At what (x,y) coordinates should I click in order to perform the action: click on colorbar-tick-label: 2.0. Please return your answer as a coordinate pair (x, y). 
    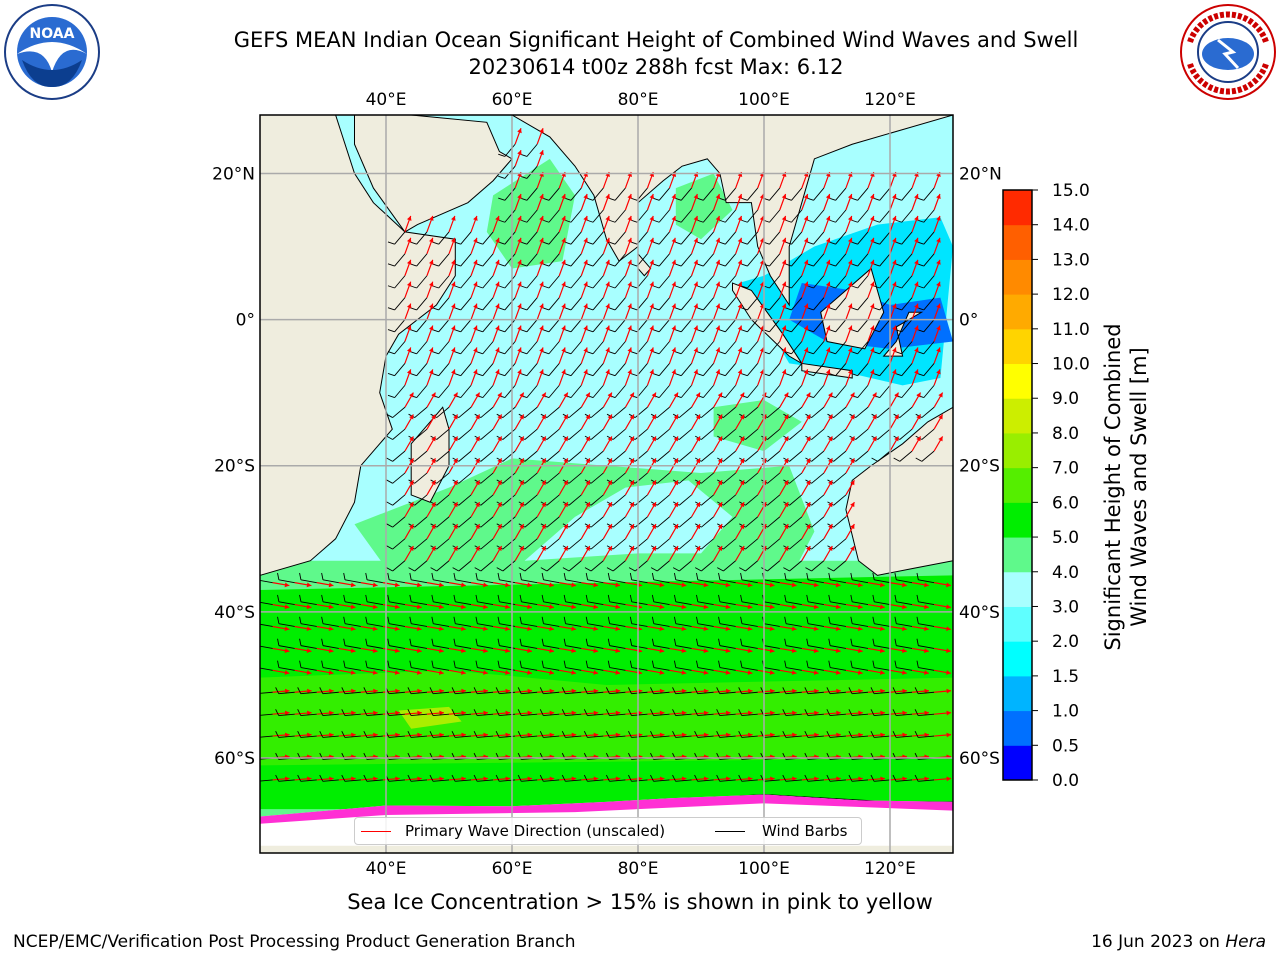
    Looking at the image, I should click on (1065, 642).